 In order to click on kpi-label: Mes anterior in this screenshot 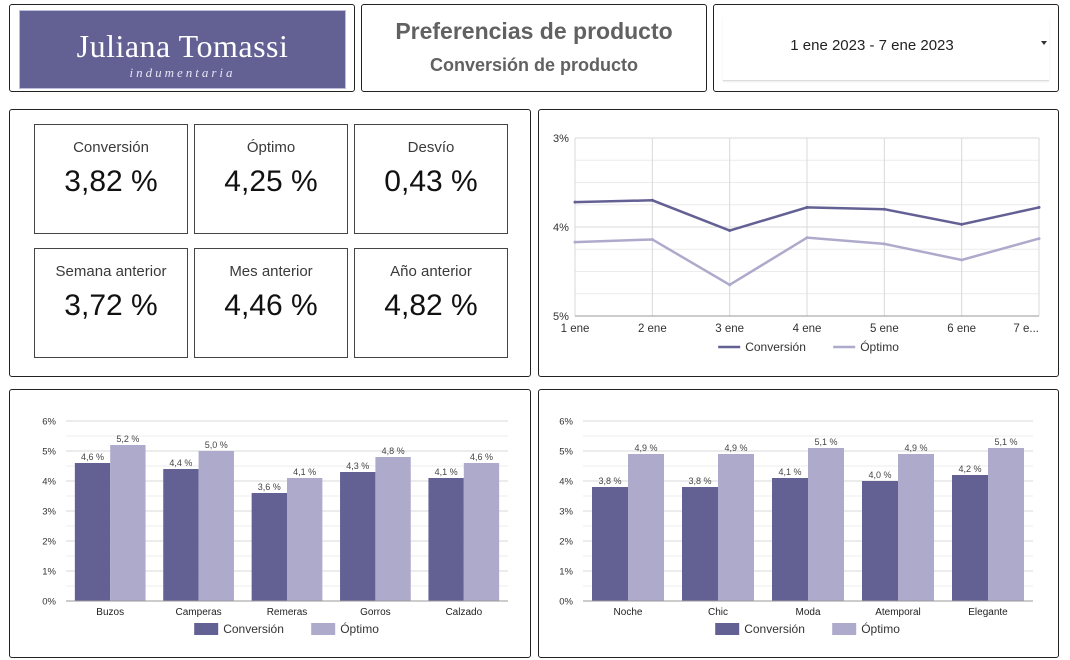, I will do `click(271, 271)`.